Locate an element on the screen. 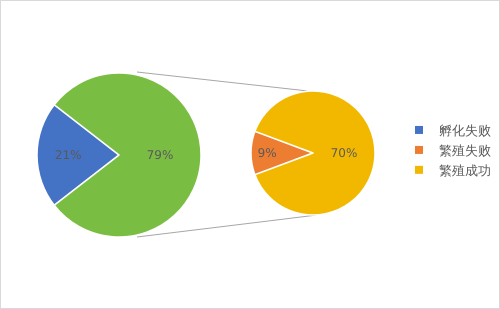 The width and height of the screenshot is (500, 309). data-label: 70% is located at coordinates (344, 153).